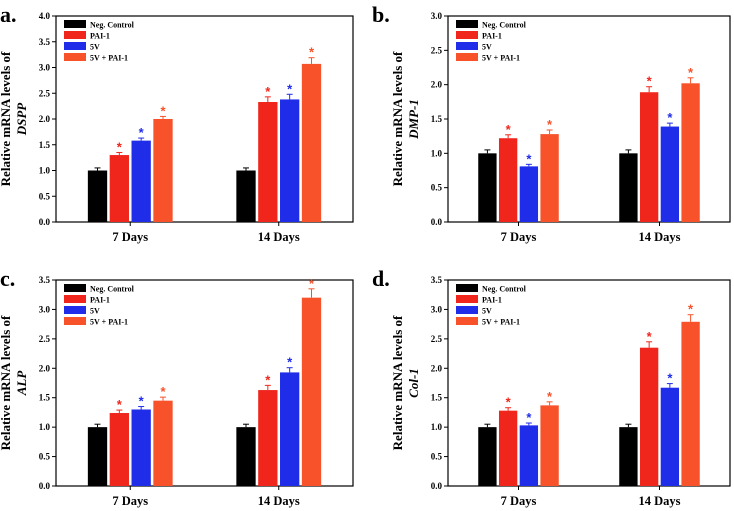 The height and width of the screenshot is (511, 734). What do you see at coordinates (7, 278) in the screenshot?
I see `panel-label: c.` at bounding box center [7, 278].